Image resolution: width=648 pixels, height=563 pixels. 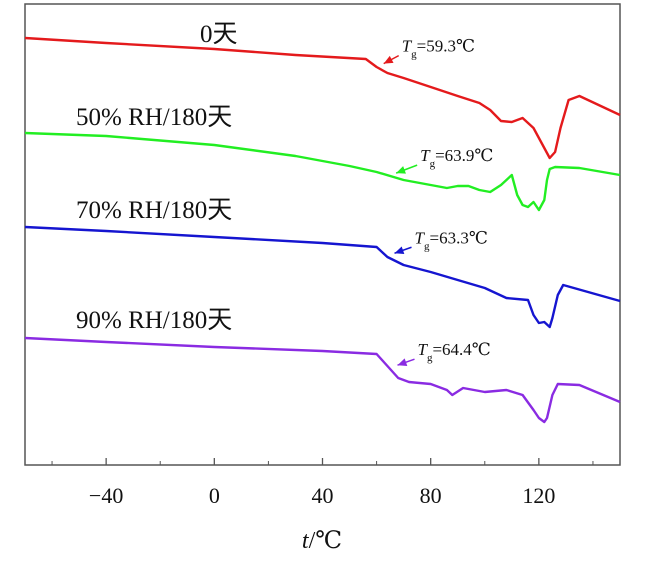 I want to click on x-axis-label: t/℃, so click(x=322, y=541).